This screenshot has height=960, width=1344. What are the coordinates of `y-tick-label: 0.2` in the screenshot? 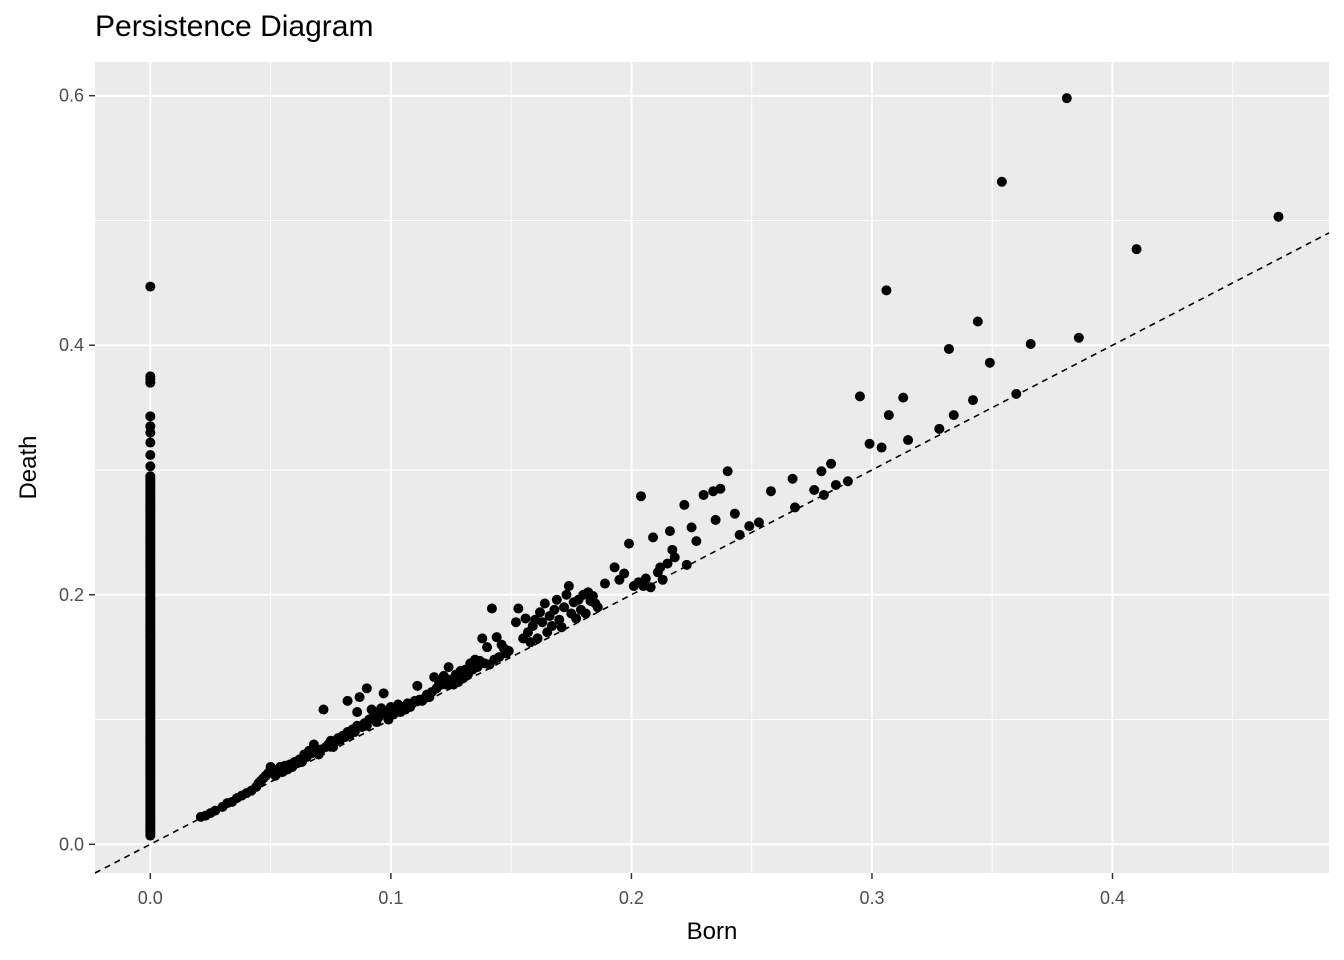 It's located at (71, 595).